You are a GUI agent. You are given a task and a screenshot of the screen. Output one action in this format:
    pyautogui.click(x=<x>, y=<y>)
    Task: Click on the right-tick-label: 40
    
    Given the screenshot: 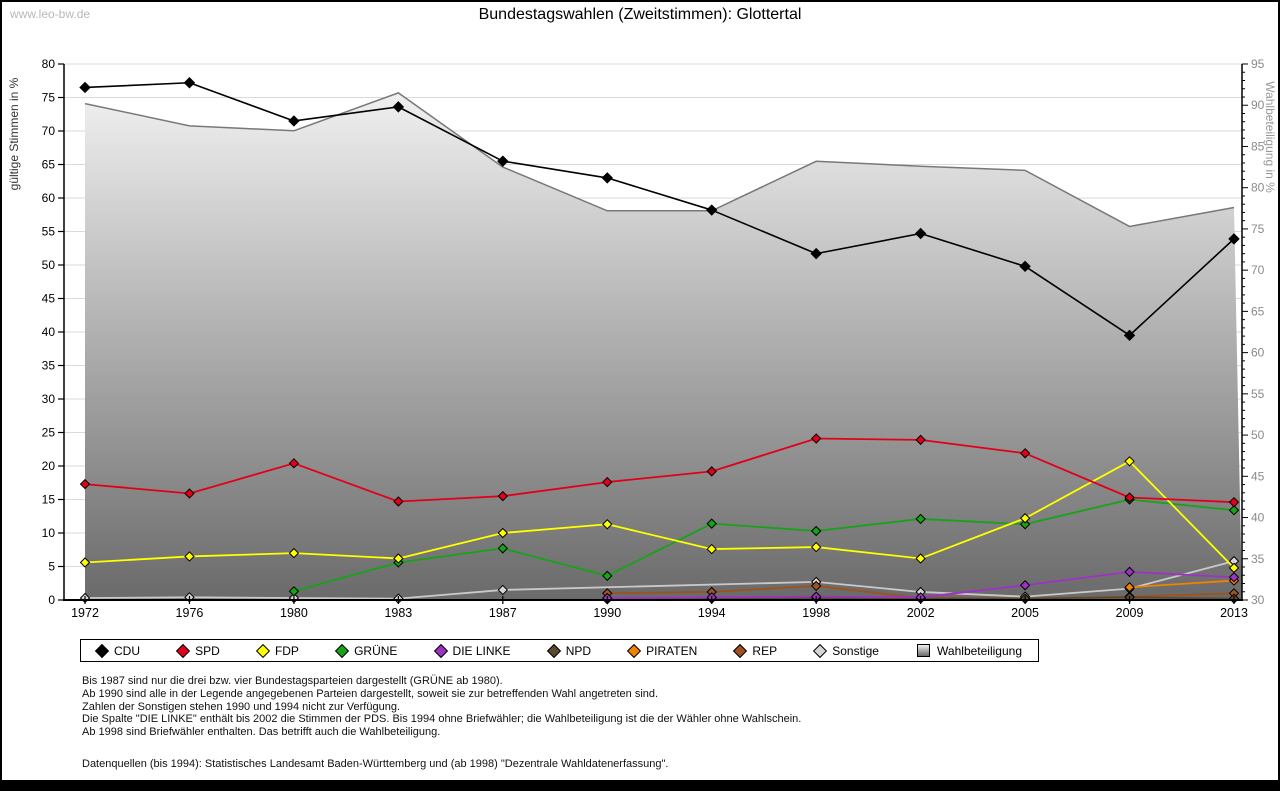 What is the action you would take?
    pyautogui.click(x=1258, y=518)
    